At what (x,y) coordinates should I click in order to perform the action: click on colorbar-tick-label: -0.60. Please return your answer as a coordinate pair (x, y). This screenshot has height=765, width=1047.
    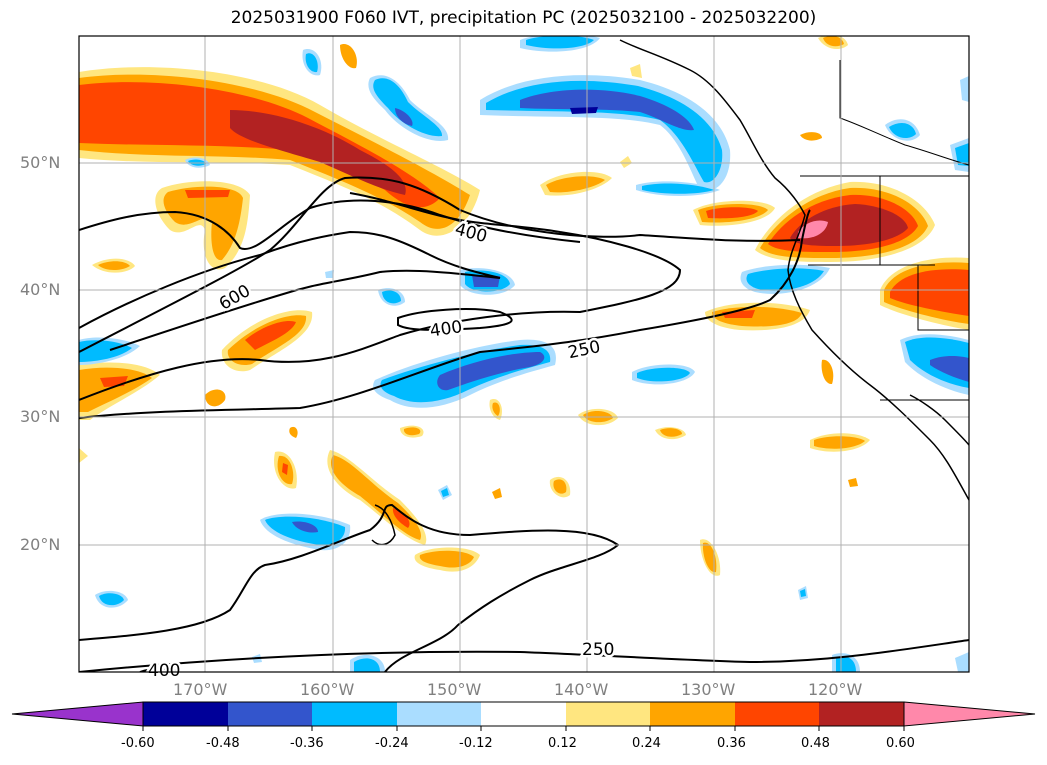
    Looking at the image, I should click on (138, 743).